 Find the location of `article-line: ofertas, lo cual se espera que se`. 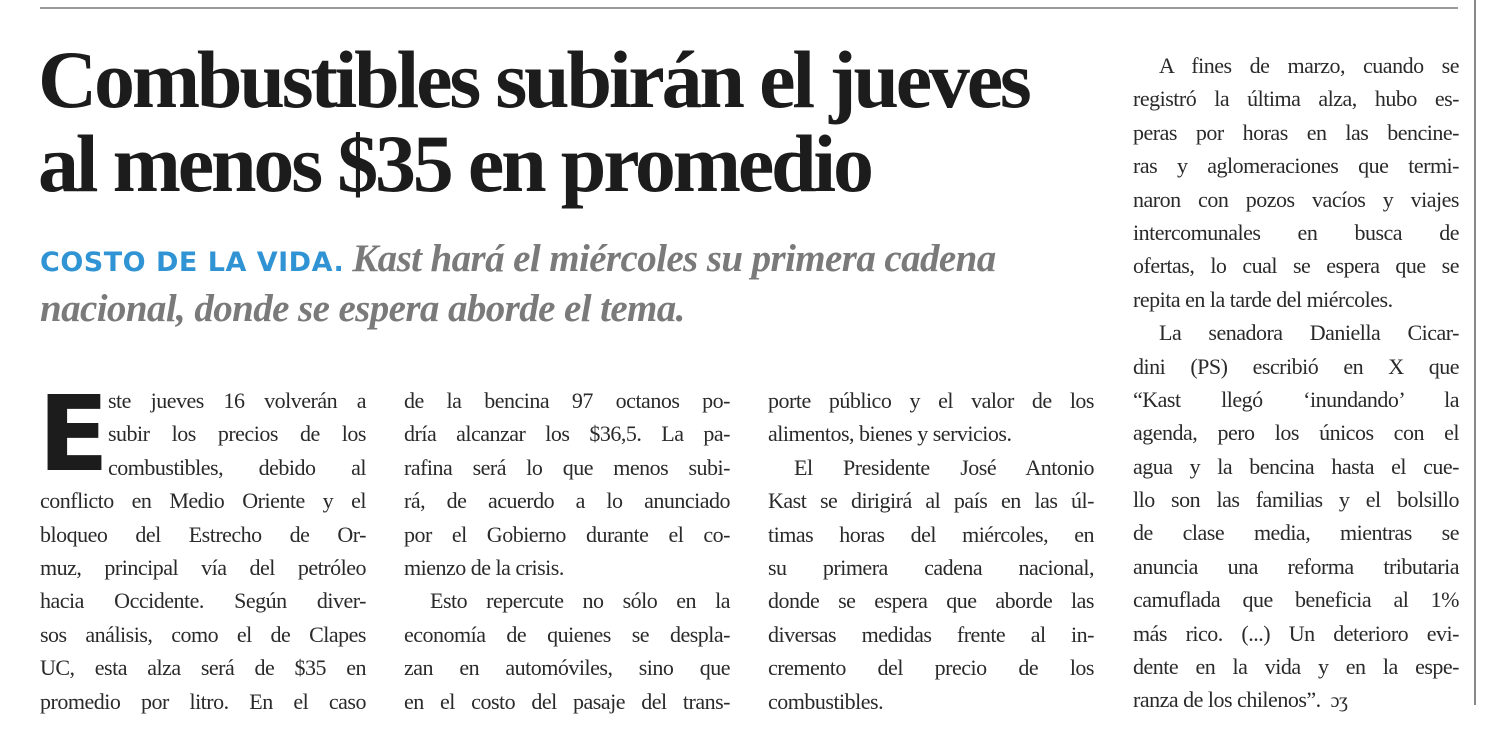

article-line: ofertas, lo cual se espera que se is located at coordinates (1296, 265).